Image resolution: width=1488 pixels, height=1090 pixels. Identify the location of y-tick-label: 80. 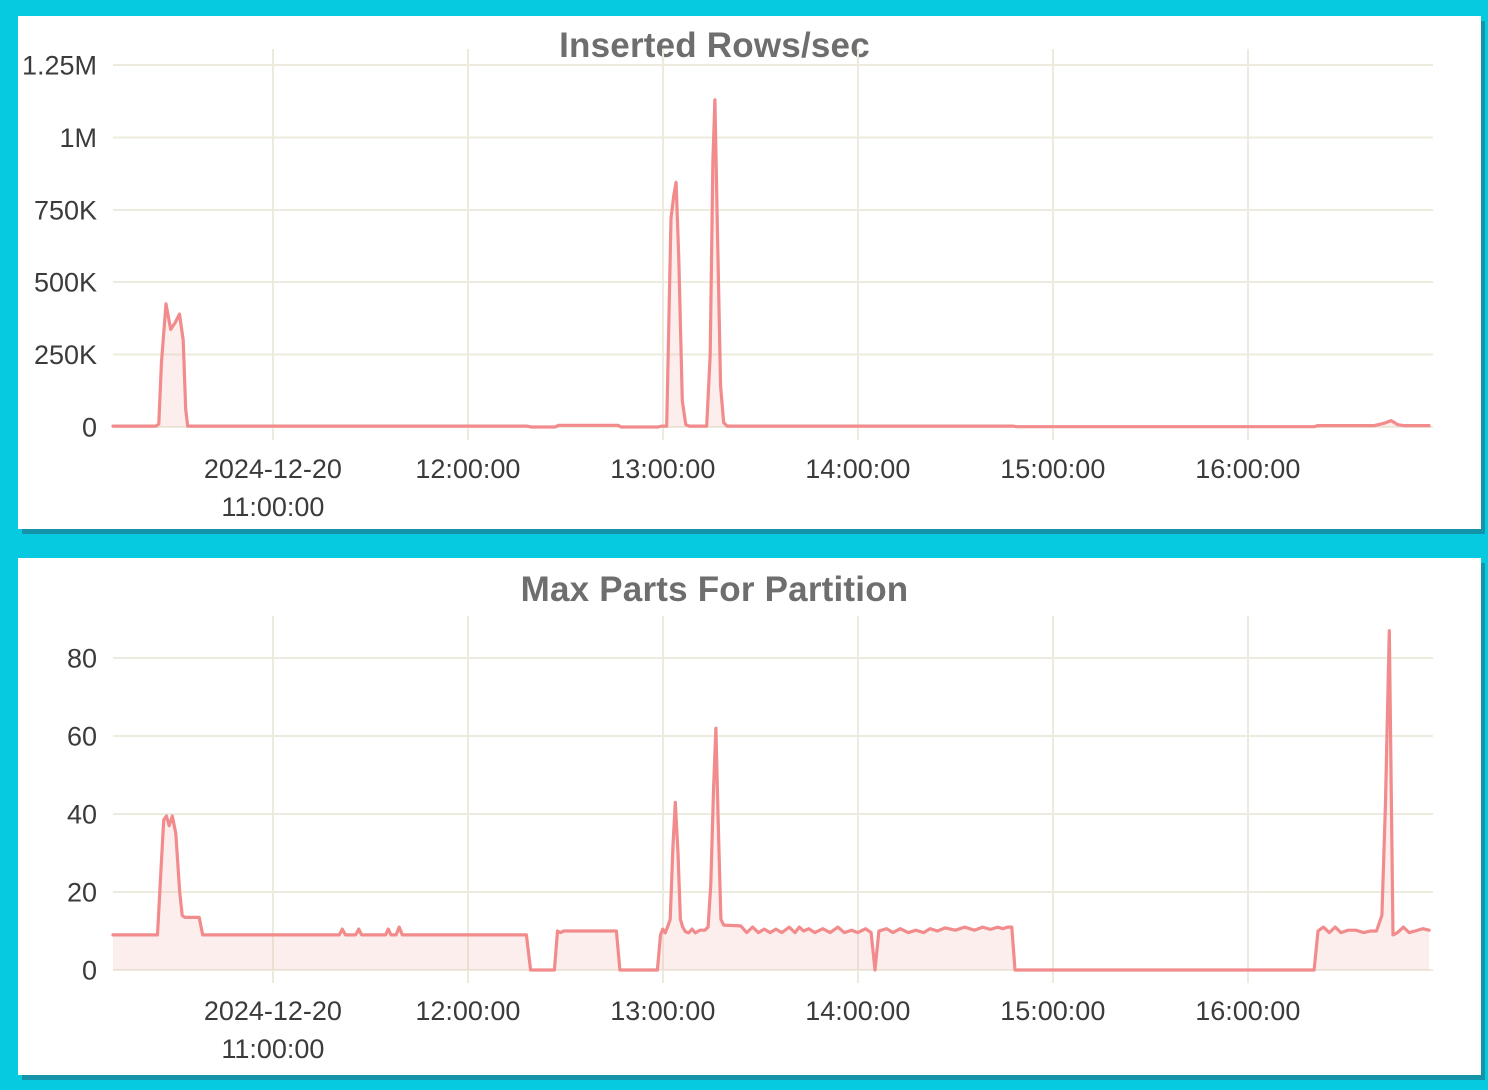
(82, 659).